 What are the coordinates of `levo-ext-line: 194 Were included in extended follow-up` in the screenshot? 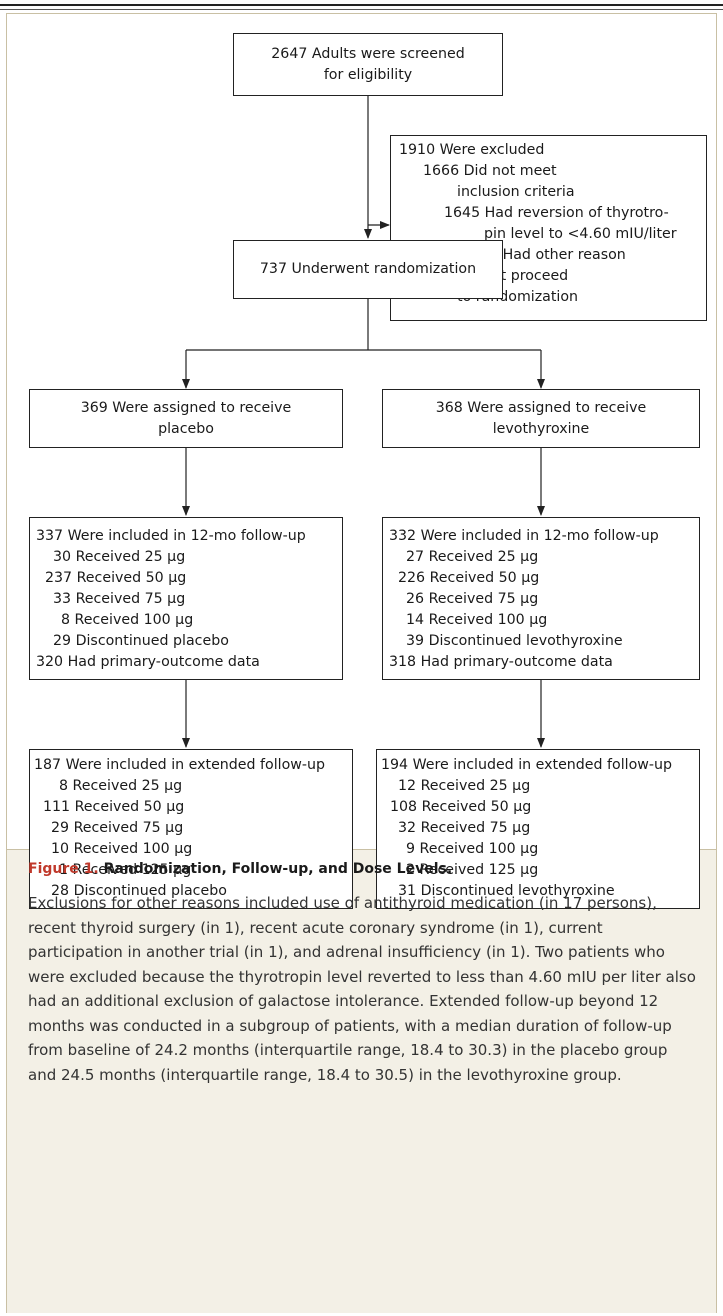 It's located at (527, 765).